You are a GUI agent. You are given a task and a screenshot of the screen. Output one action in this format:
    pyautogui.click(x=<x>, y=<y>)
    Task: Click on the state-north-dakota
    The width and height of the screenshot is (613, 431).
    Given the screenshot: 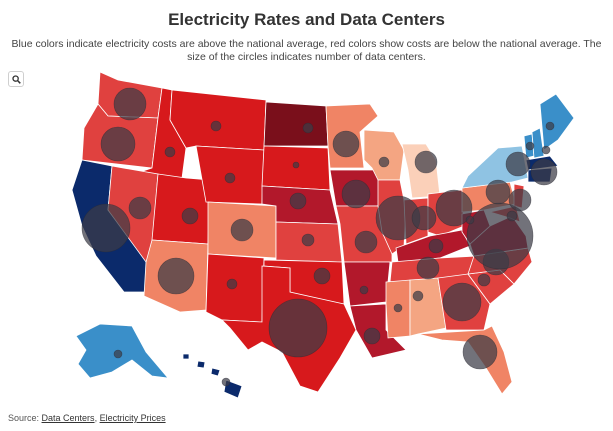 What is the action you would take?
    pyautogui.click(x=296, y=124)
    